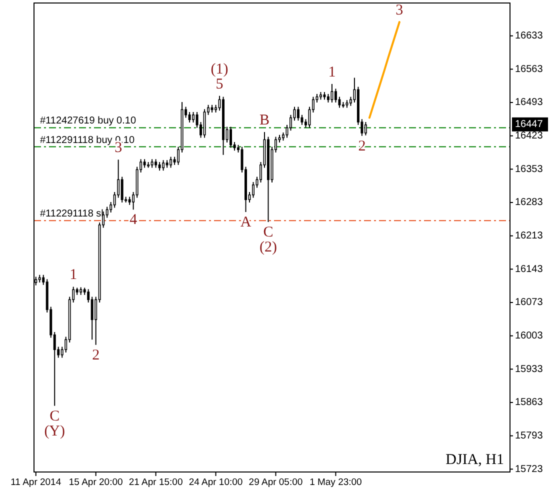 This screenshot has height=490, width=549. What do you see at coordinates (219, 69) in the screenshot?
I see `annotation: (1)` at bounding box center [219, 69].